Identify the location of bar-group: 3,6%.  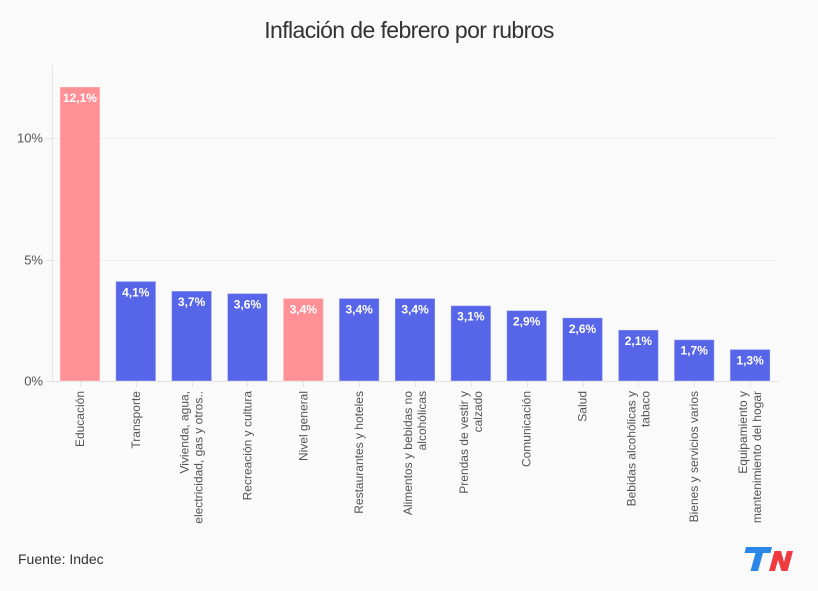
(247, 337).